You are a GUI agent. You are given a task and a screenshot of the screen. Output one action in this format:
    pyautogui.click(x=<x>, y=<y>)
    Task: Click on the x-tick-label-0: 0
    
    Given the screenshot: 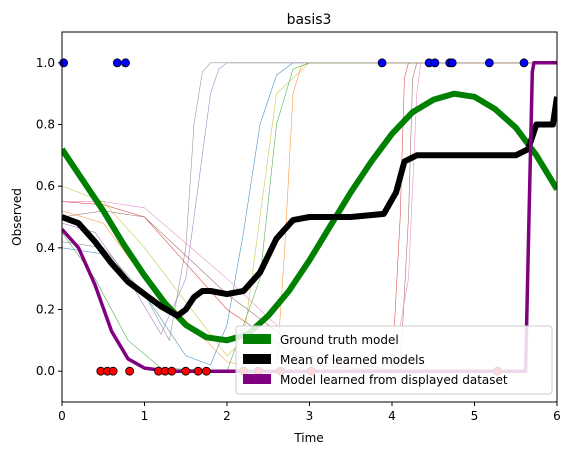 What is the action you would take?
    pyautogui.click(x=62, y=416)
    